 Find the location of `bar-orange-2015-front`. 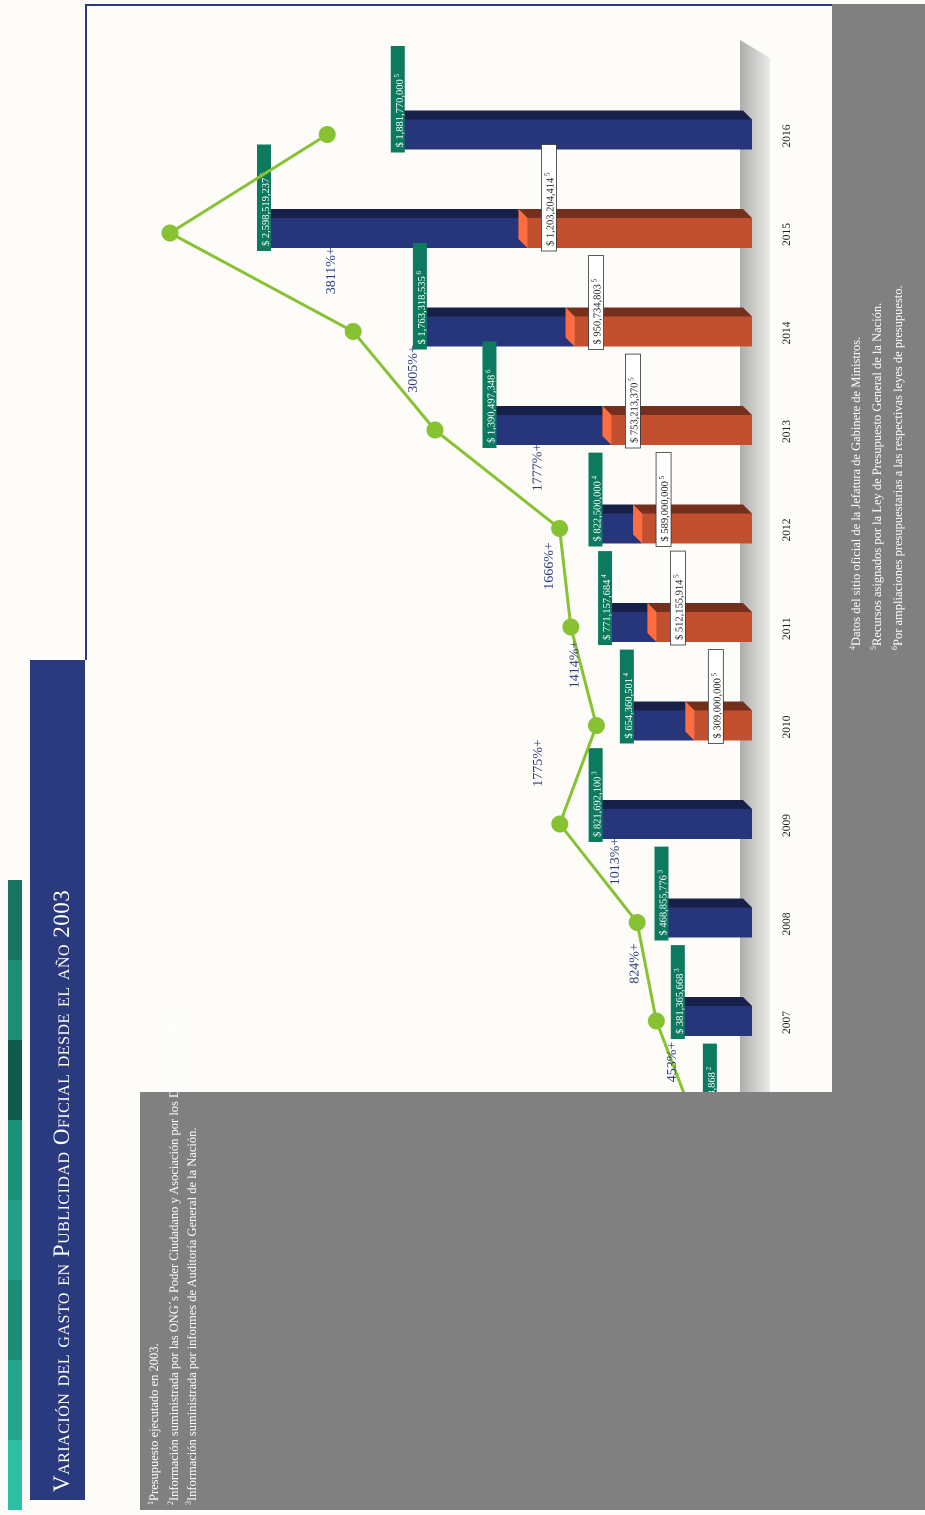

bar-orange-2015-front is located at coordinates (639, 233).